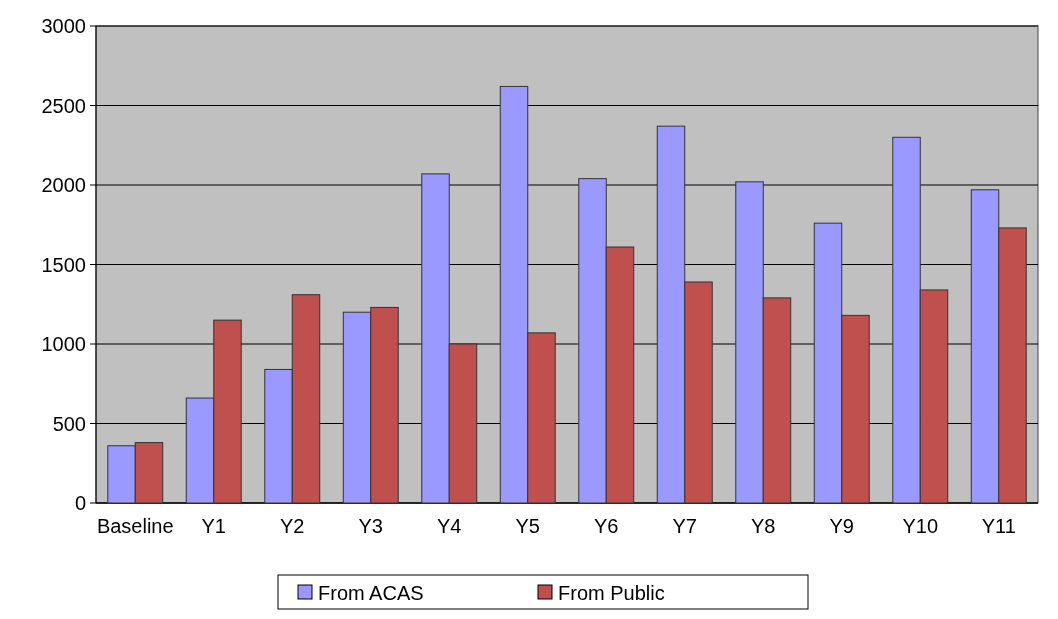  What do you see at coordinates (370, 526) in the screenshot?
I see `x-tick-label: Y3` at bounding box center [370, 526].